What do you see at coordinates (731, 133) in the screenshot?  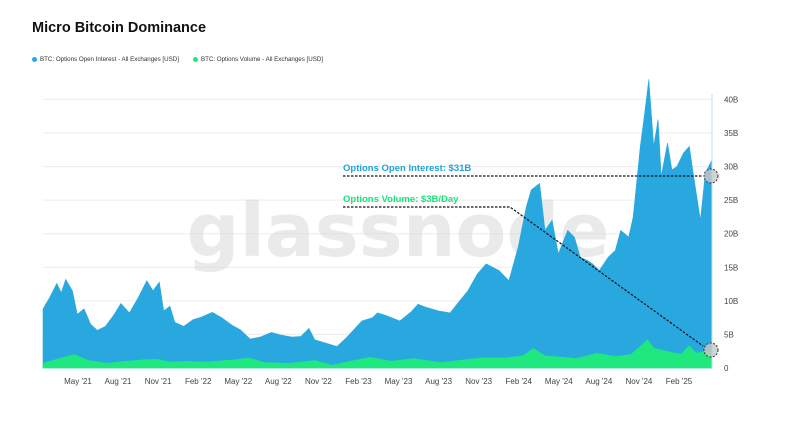 I see `y-tick-label: 35B` at bounding box center [731, 133].